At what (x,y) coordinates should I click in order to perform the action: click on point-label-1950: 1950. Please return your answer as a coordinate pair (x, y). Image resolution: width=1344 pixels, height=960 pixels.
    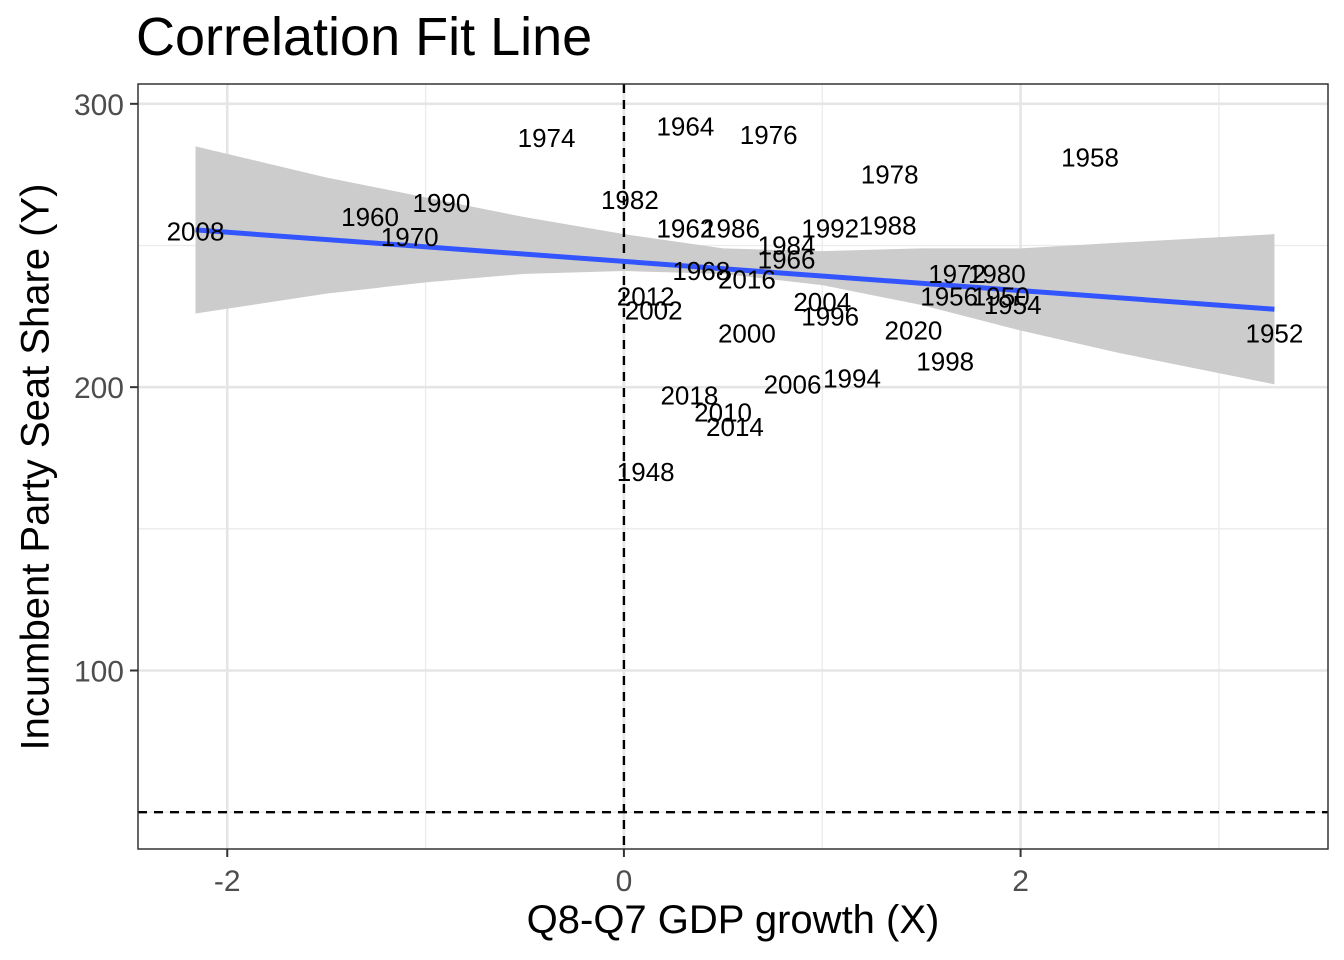
    Looking at the image, I should click on (1001, 297).